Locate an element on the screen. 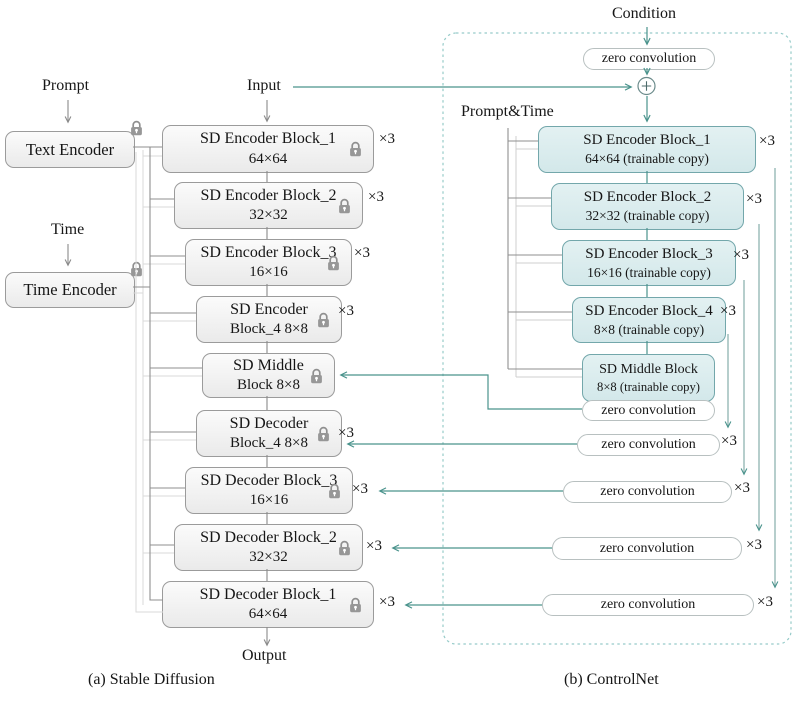 This screenshot has height=702, width=795. sd-decoder-block-4-box: SD Decoder Block_4 8×8 is located at coordinates (269, 433).